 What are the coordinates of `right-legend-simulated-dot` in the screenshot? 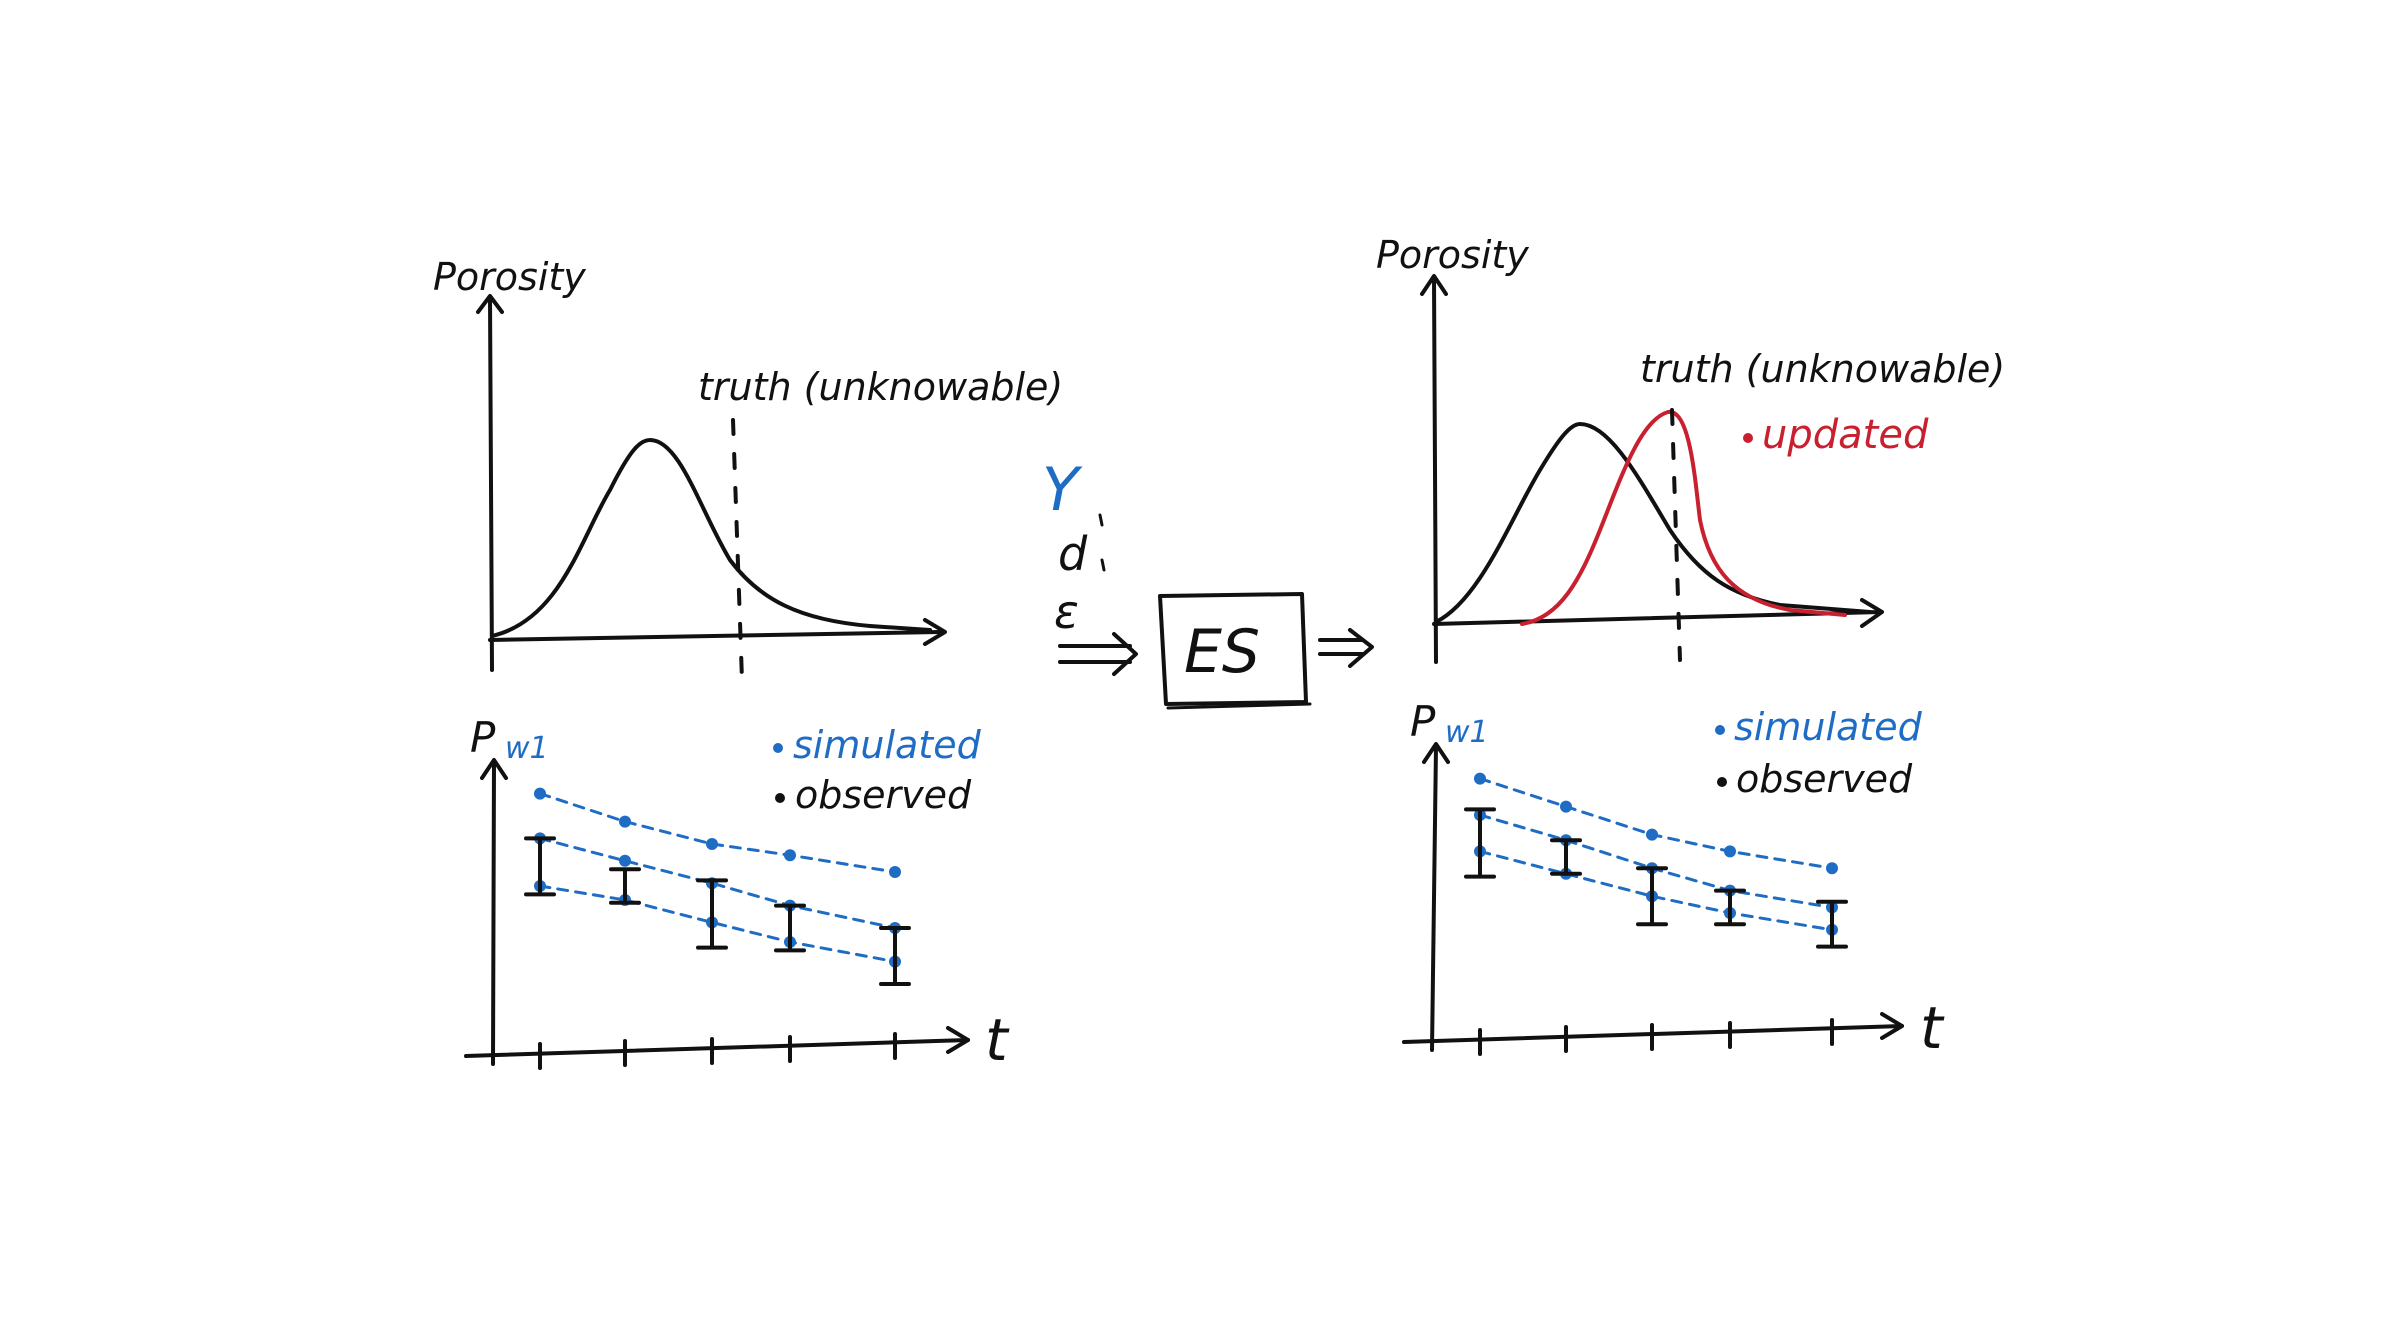 It's located at (1720, 730).